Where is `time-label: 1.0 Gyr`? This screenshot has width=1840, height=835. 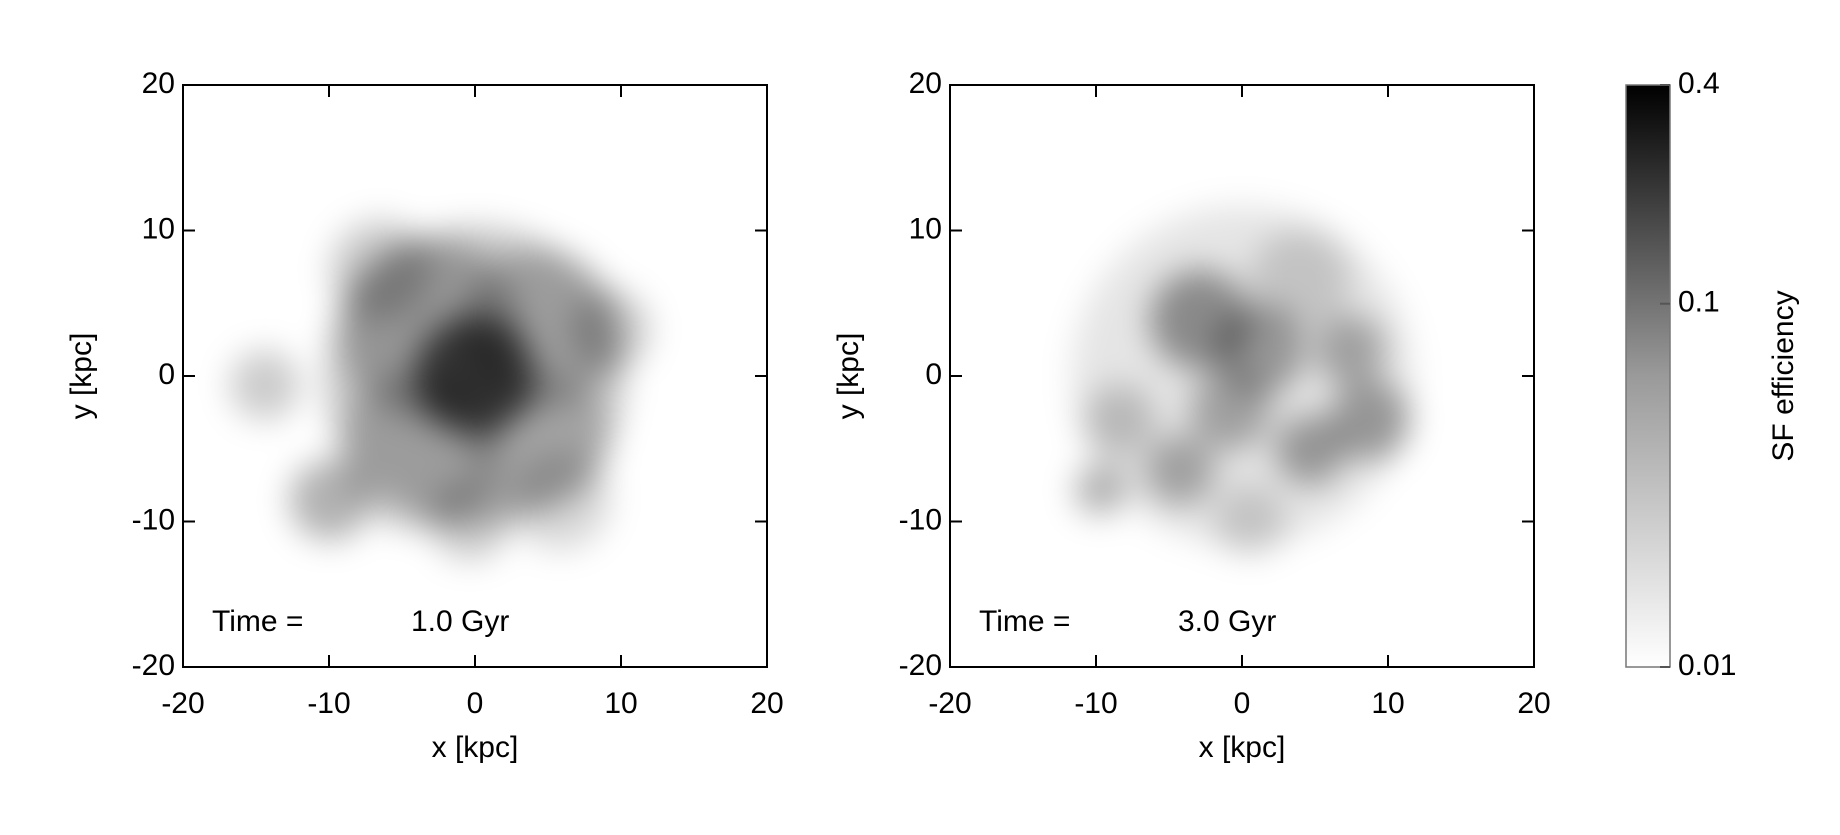 time-label: 1.0 Gyr is located at coordinates (460, 621).